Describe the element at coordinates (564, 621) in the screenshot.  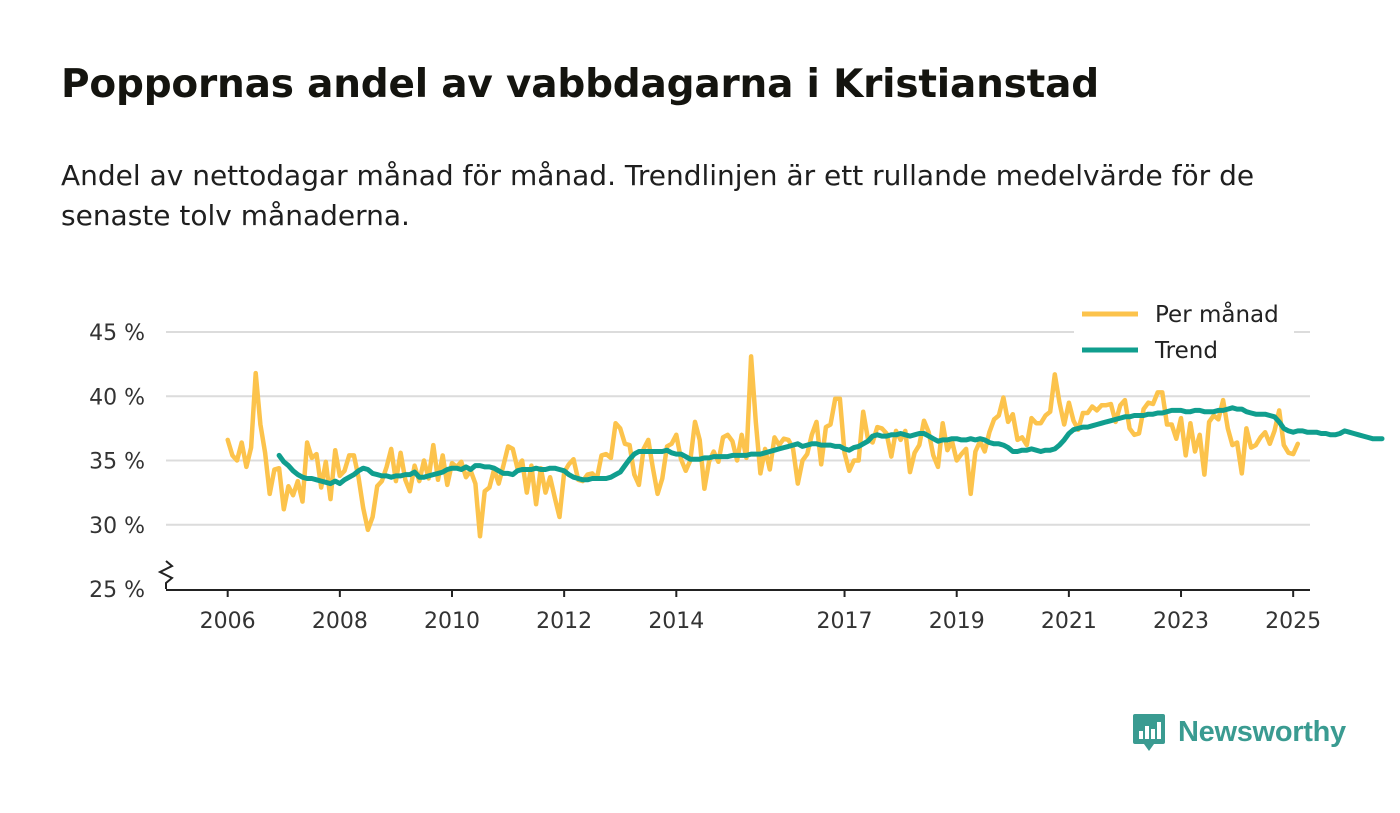
I see `x-tick-label: 2012` at that location.